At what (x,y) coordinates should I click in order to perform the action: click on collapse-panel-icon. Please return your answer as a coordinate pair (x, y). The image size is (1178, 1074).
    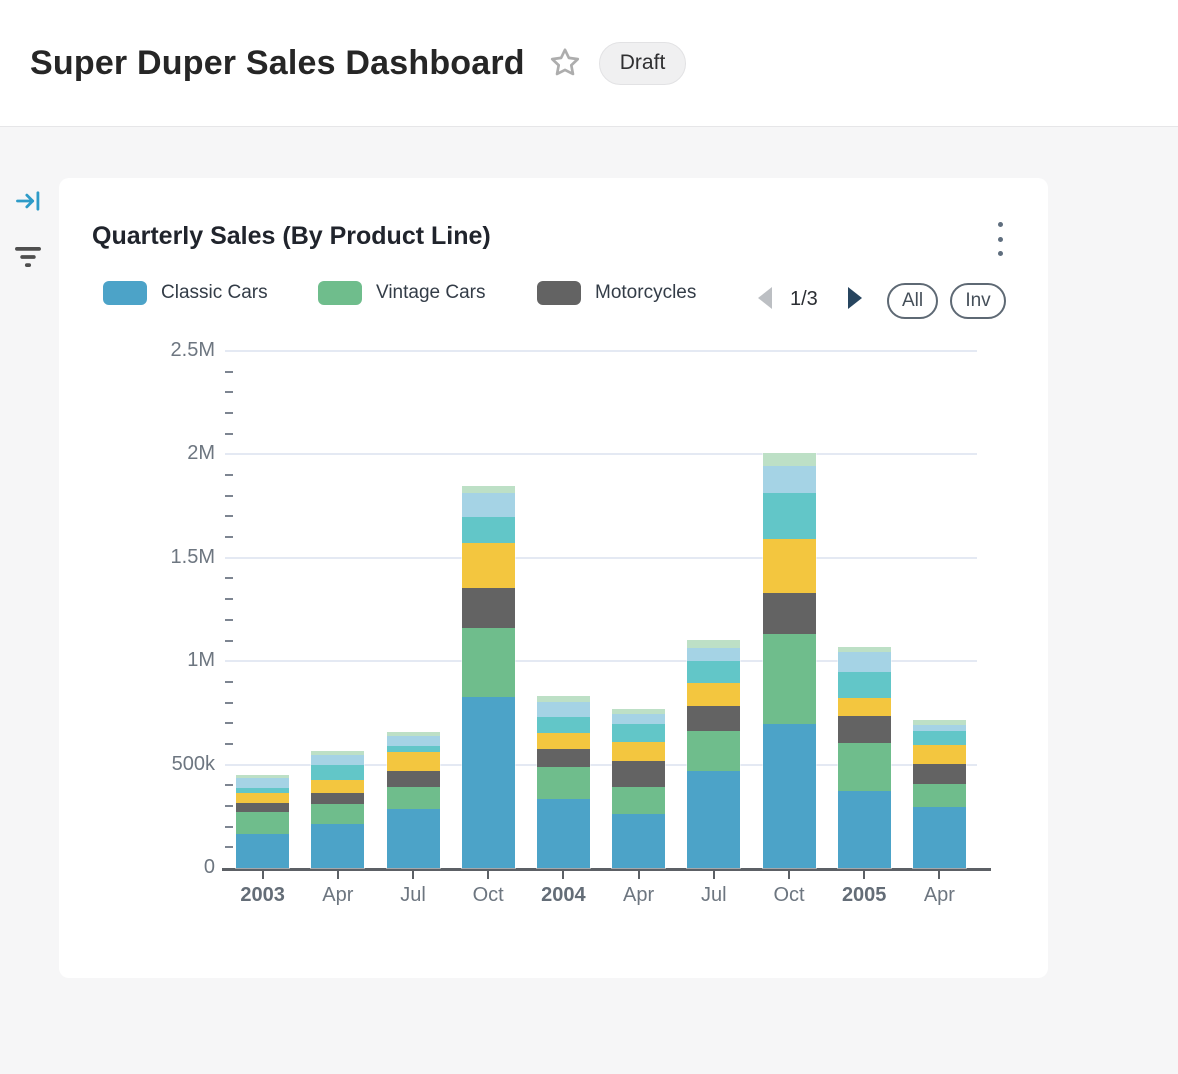
    Looking at the image, I should click on (28, 201).